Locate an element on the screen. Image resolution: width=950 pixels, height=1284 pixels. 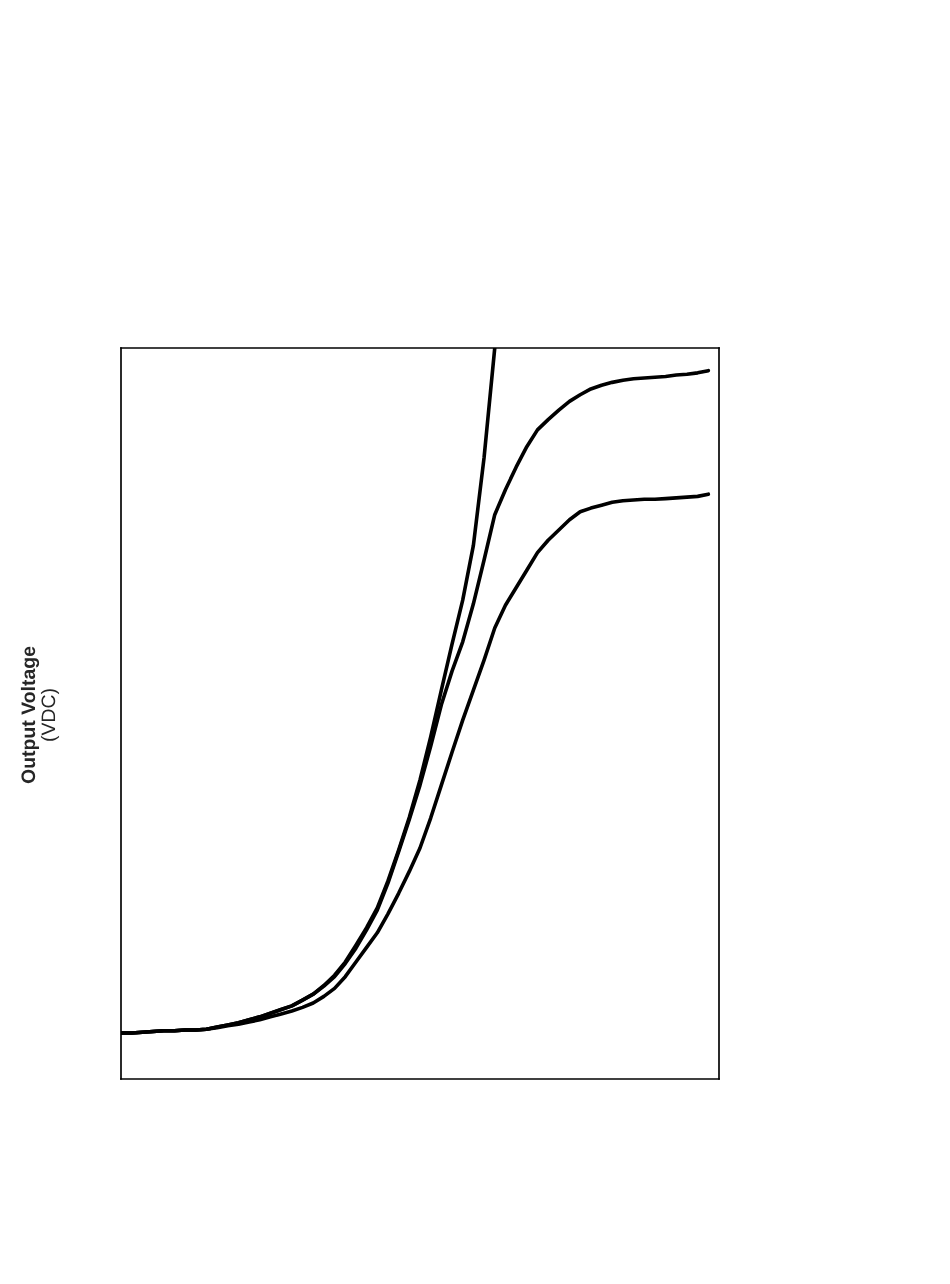
y-axis-title: Output Voltage (VDC) is located at coordinates (40, 715).